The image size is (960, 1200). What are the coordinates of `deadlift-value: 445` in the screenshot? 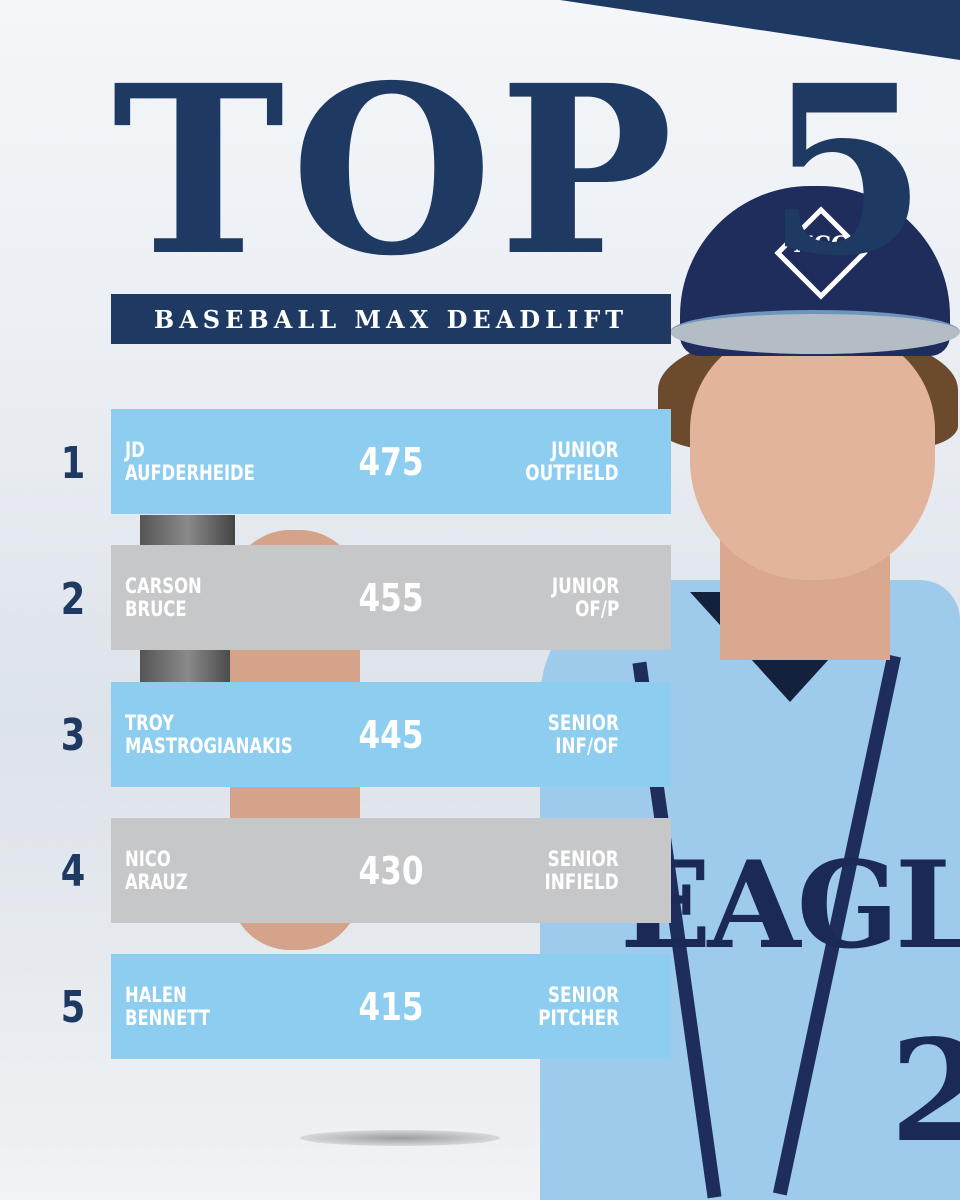 It's located at (391, 734).